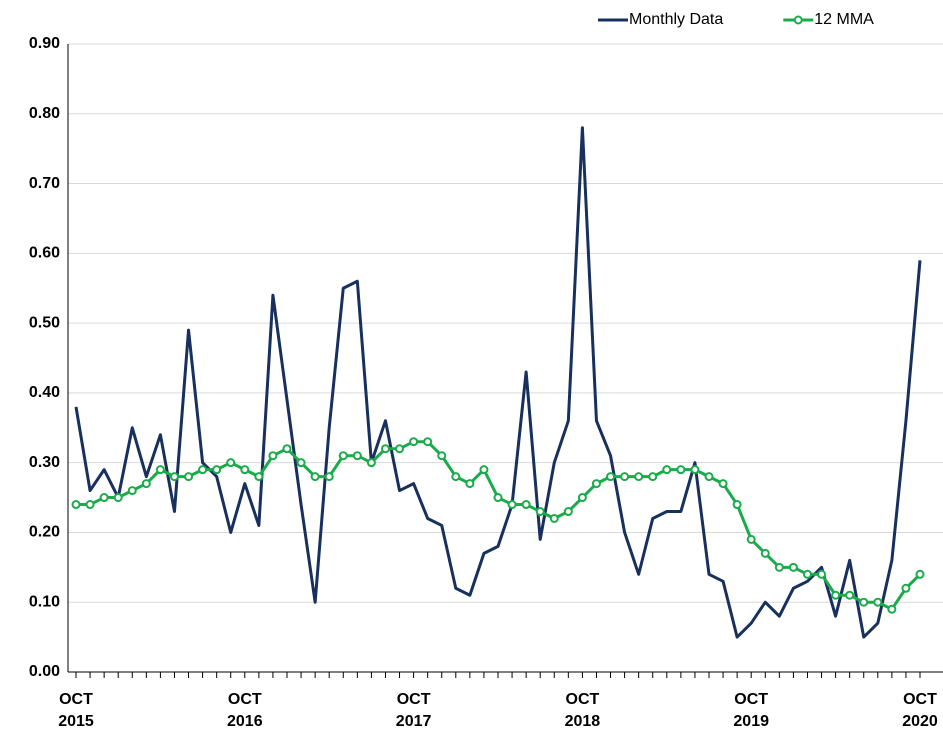  I want to click on y-tick-label: 0.80, so click(44, 113).